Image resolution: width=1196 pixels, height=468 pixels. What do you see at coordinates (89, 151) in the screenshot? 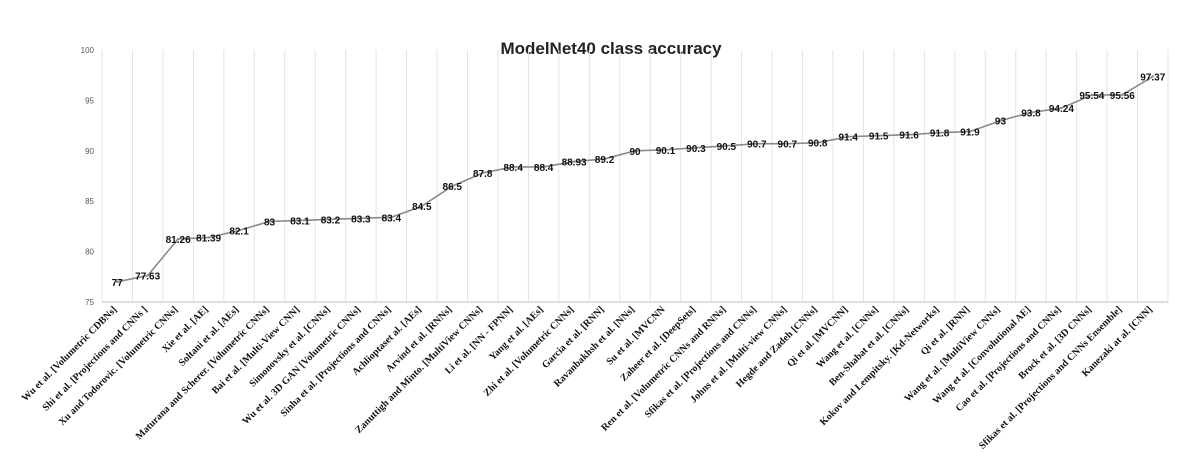
I see `y-tick-label: 90` at bounding box center [89, 151].